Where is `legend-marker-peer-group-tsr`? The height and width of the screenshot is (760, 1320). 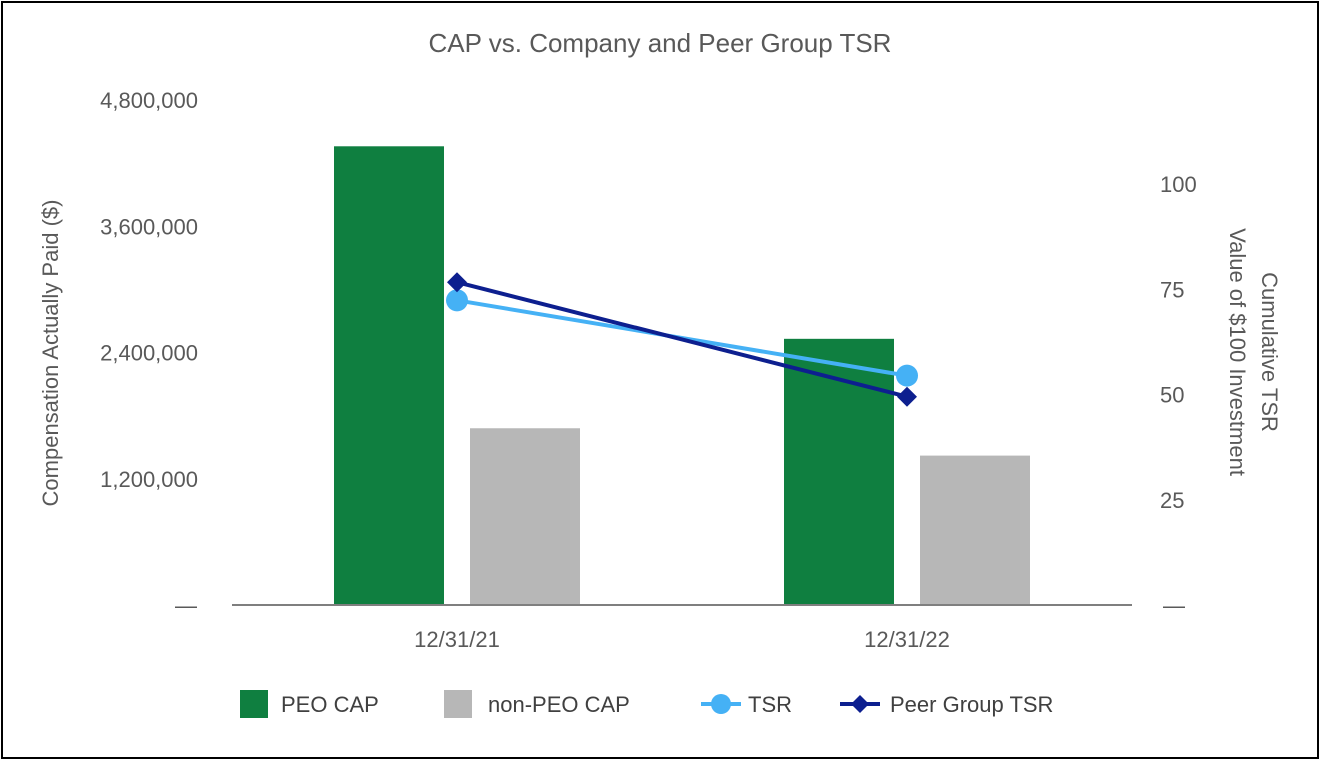 legend-marker-peer-group-tsr is located at coordinates (860, 704).